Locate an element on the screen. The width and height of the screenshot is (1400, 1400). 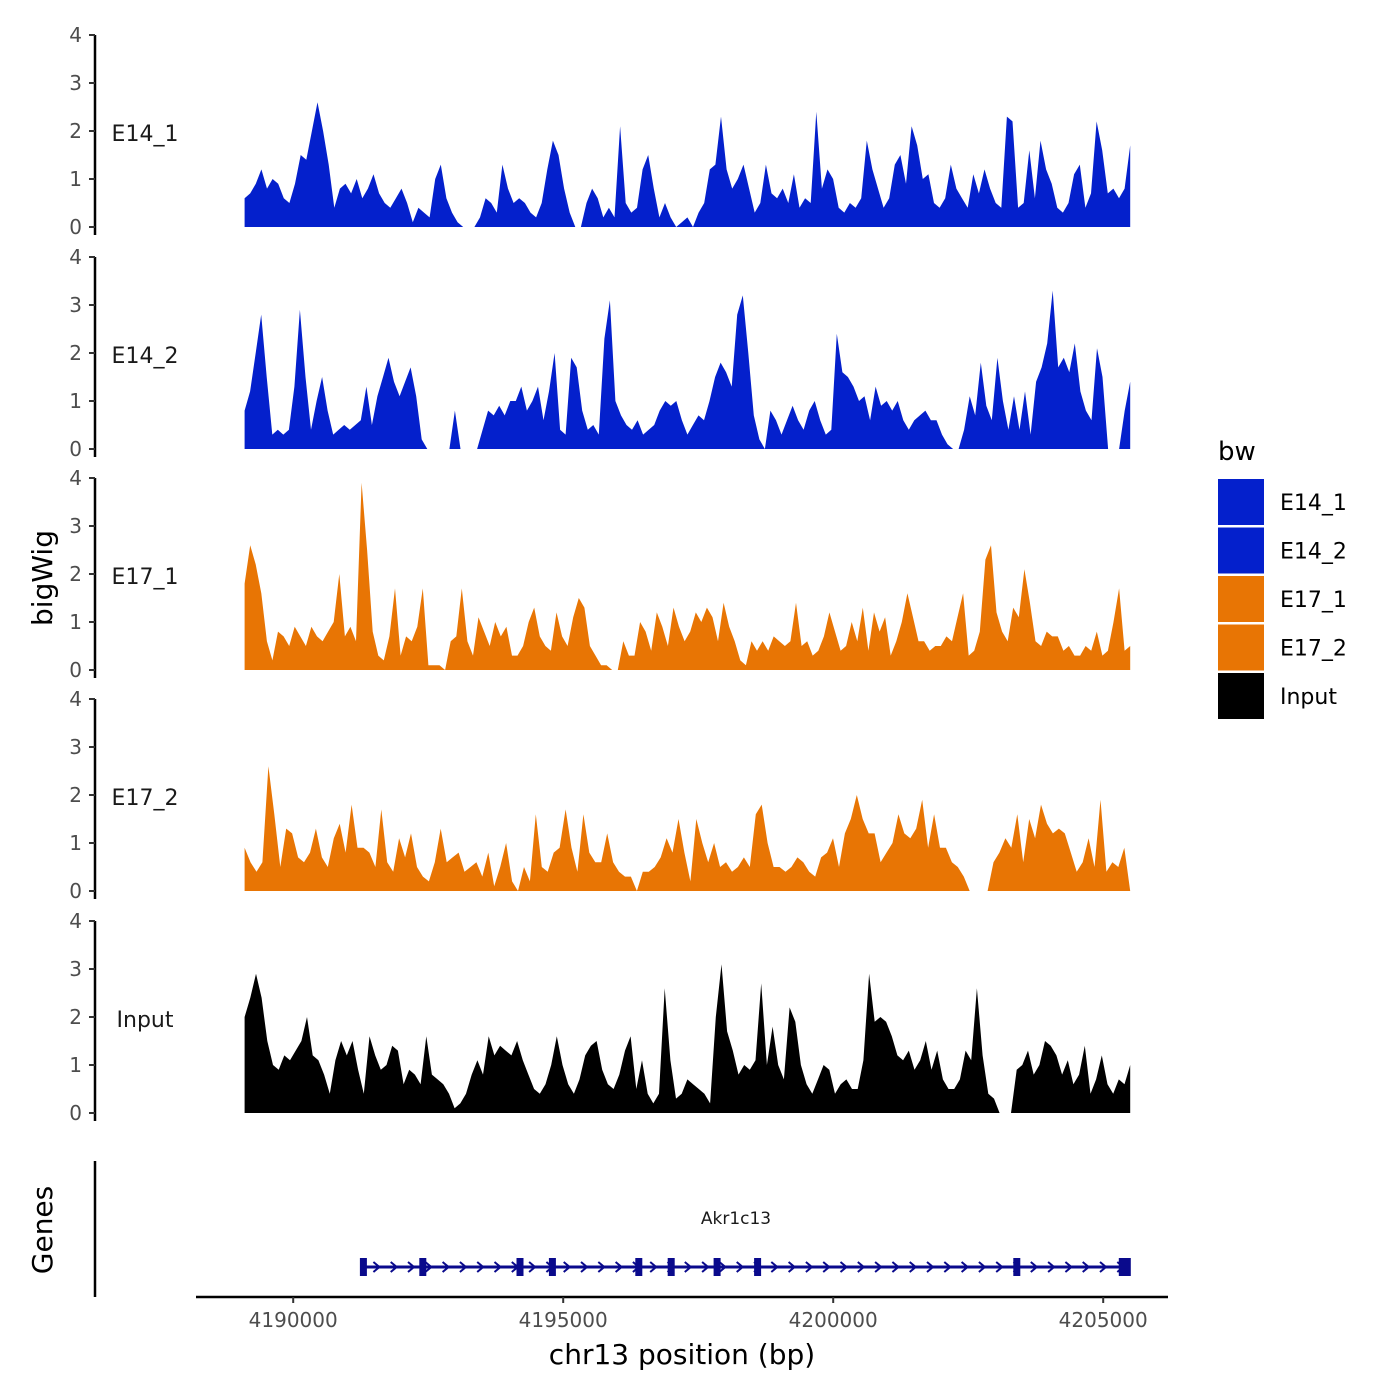
legend-item-e14-2: E14_2 is located at coordinates (1282, 550).